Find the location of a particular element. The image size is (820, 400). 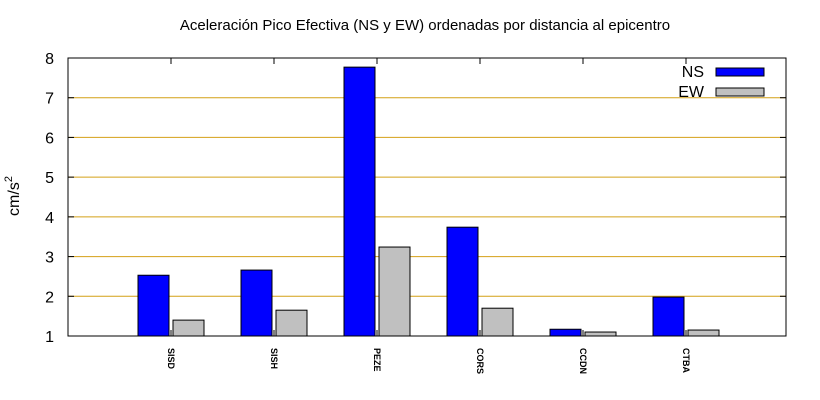

y-tick-label: 2 is located at coordinates (49, 297).